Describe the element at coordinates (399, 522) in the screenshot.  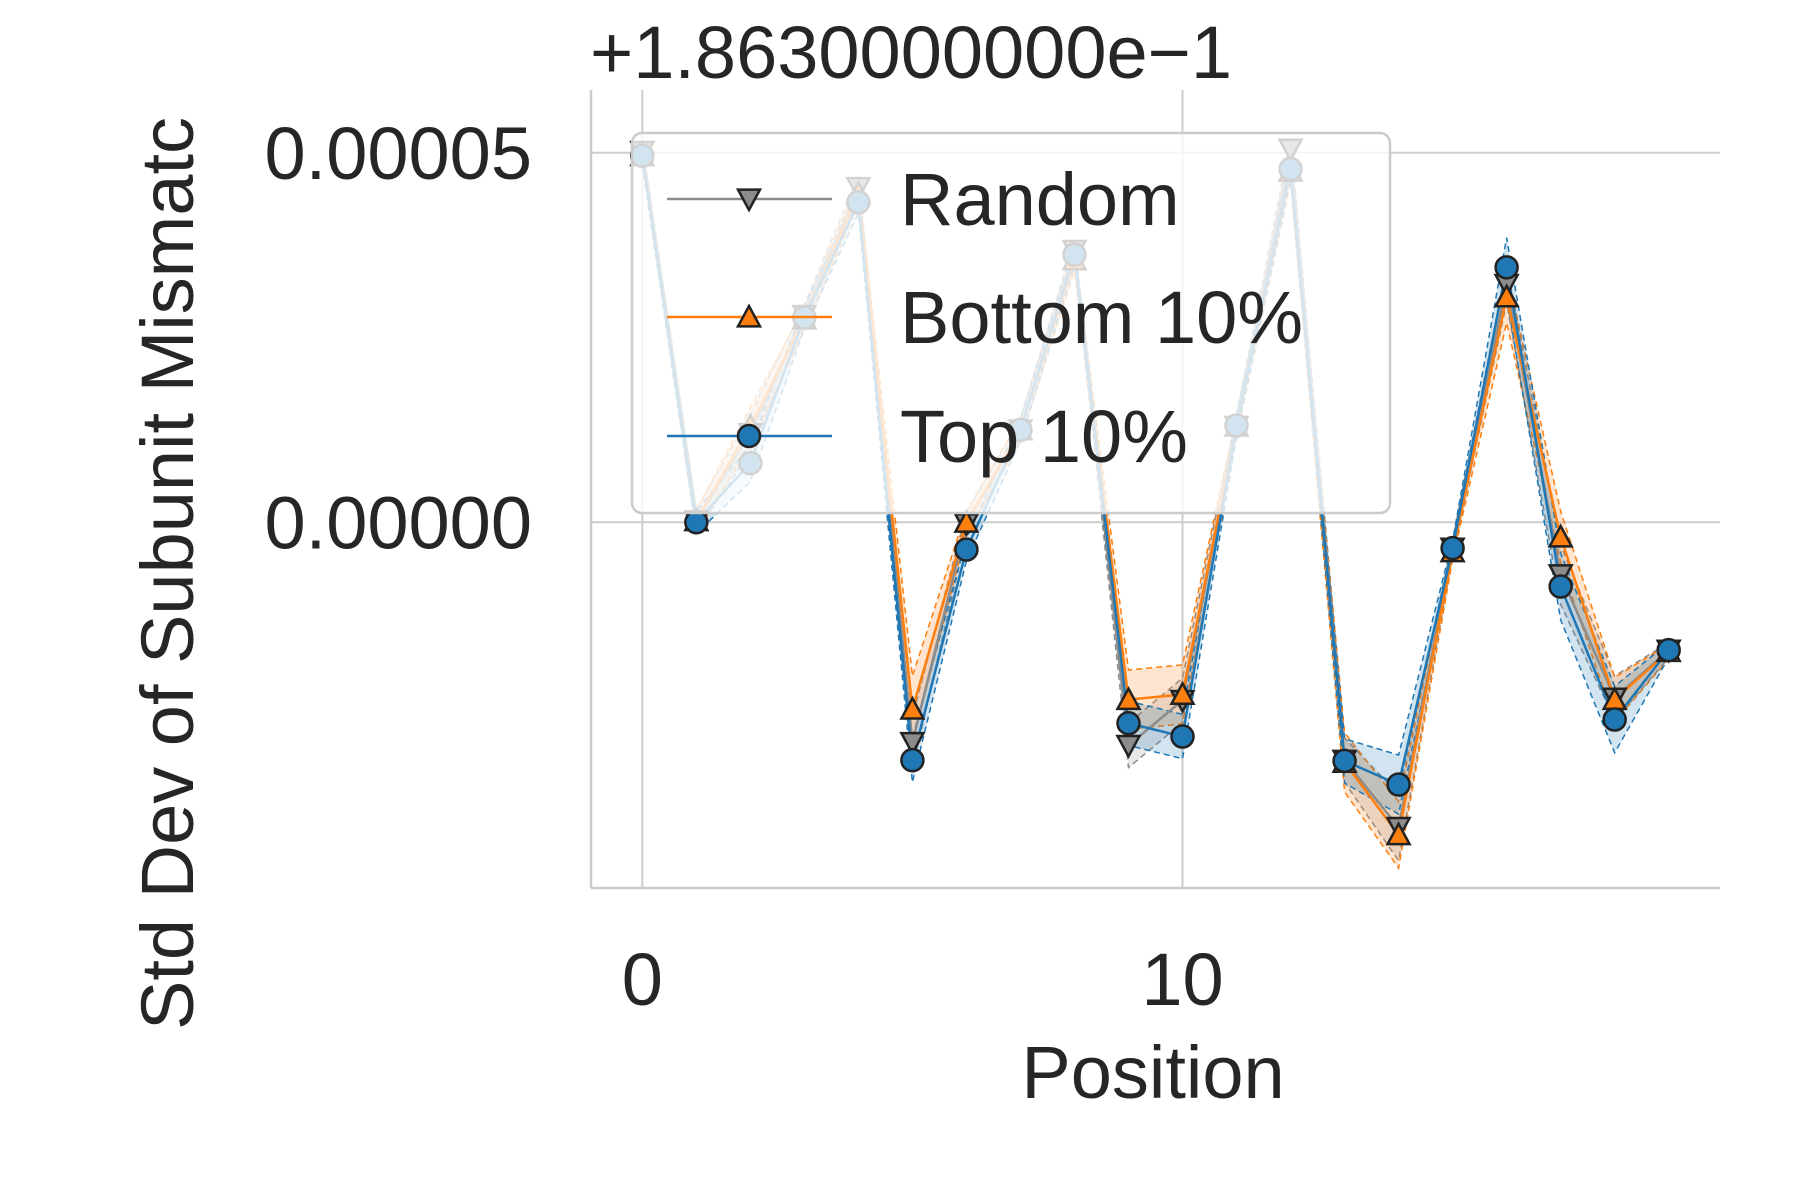
I see `y-tick-label: 0.00000` at that location.